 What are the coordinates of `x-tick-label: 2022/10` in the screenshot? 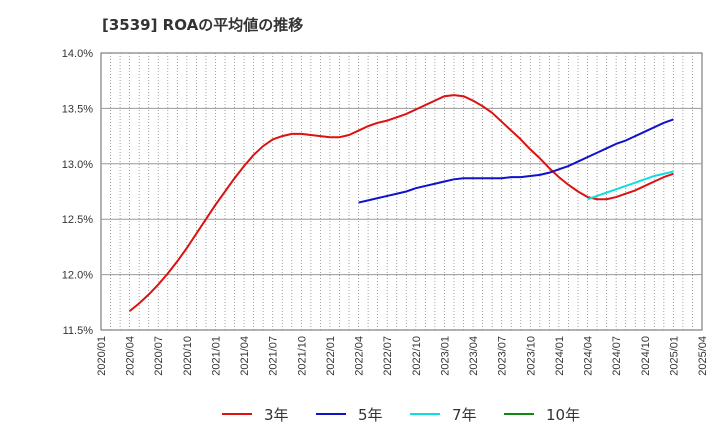 It's located at (417, 356).